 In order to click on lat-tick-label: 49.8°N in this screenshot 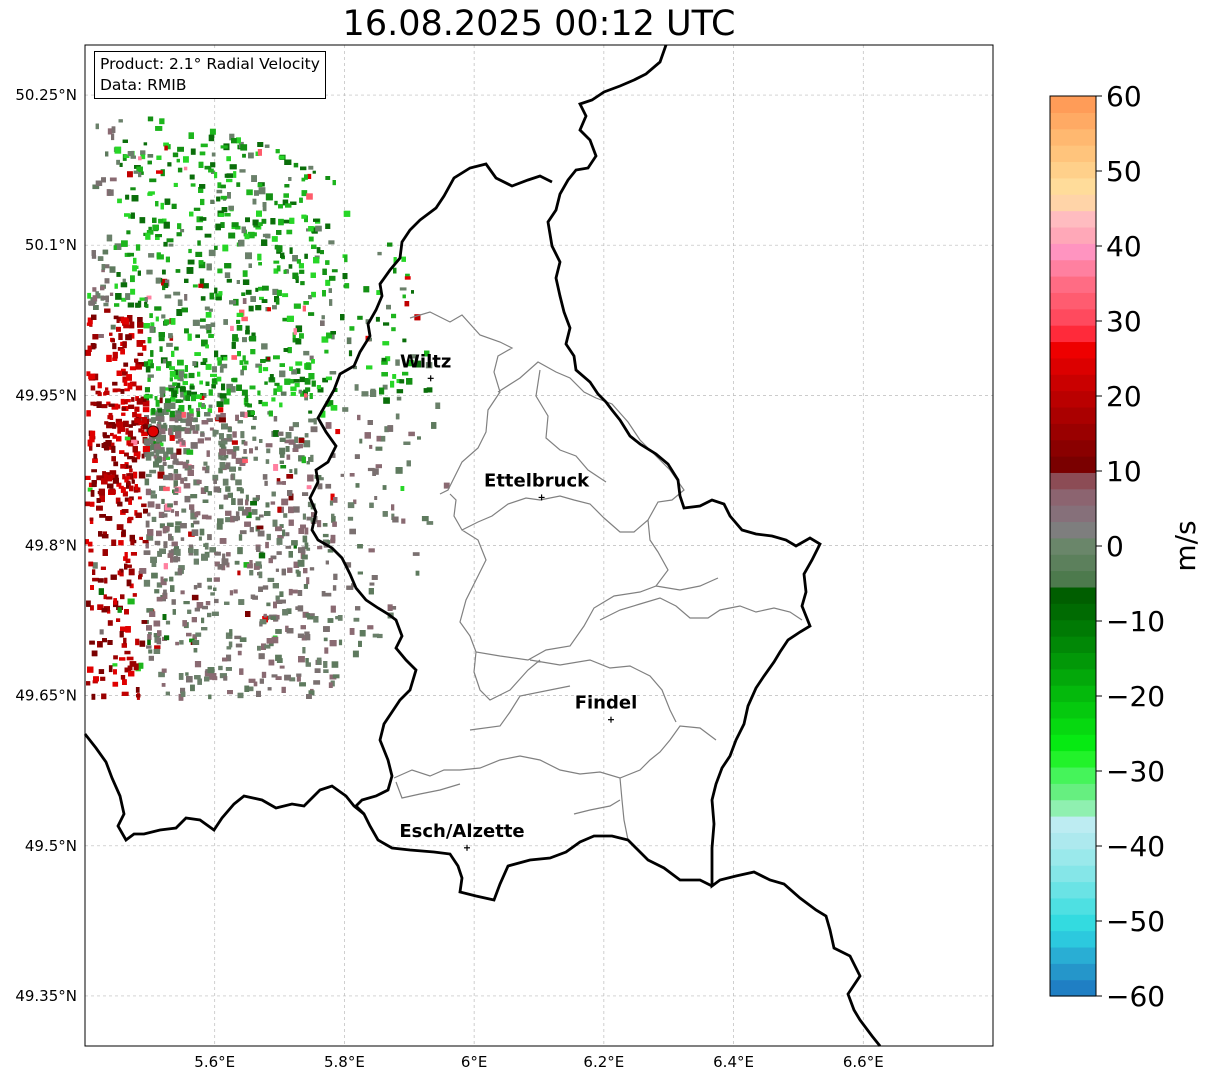, I will do `click(51, 546)`.